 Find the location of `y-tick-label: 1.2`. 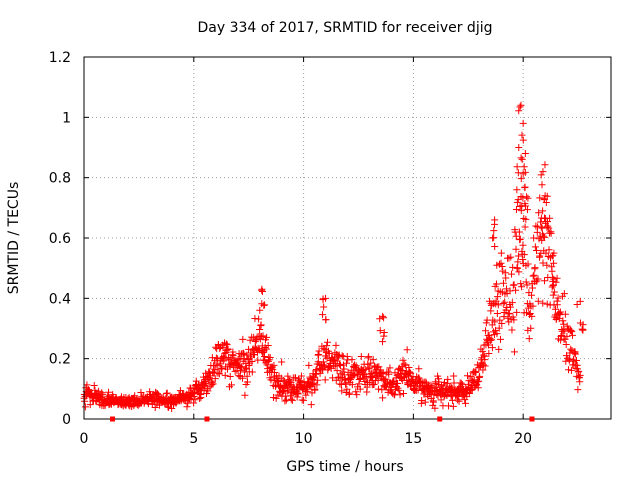

y-tick-label: 1.2 is located at coordinates (60, 58).